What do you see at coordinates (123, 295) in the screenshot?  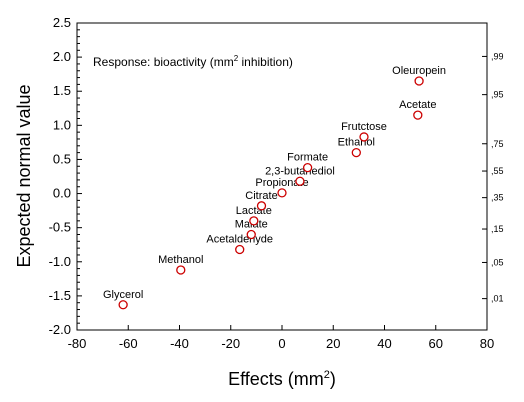 I see `point-label: Glycerol` at bounding box center [123, 295].